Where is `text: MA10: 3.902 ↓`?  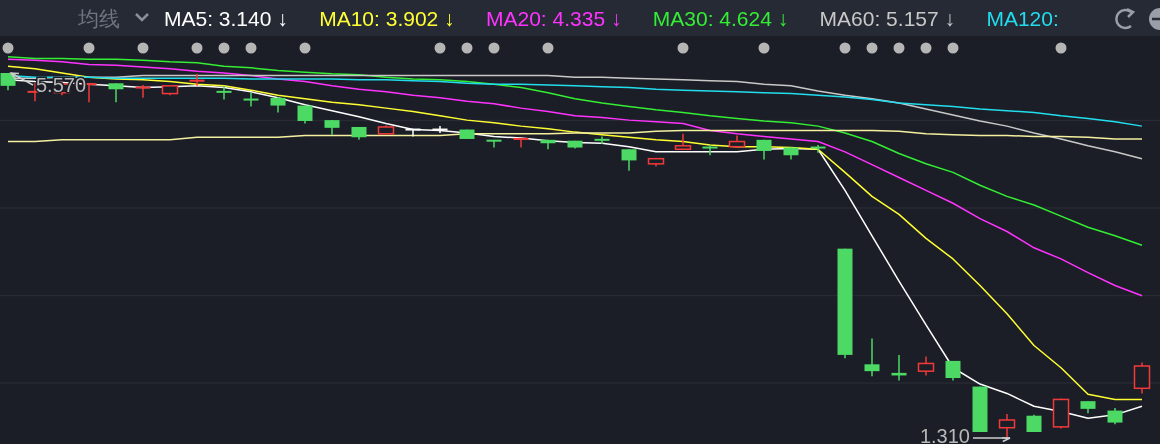
text: MA10: 3.902 ↓ is located at coordinates (387, 18).